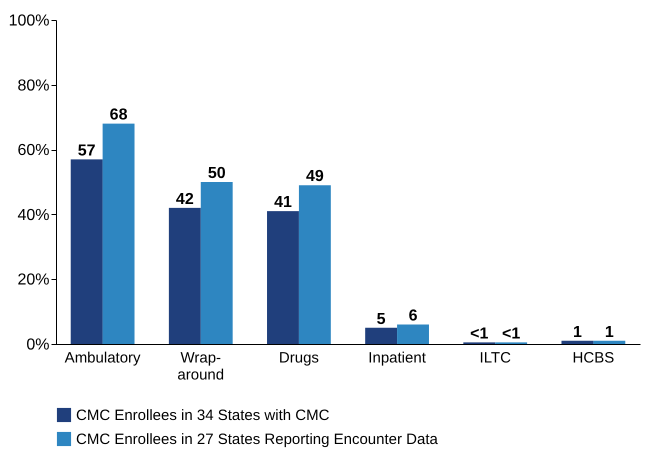 Image resolution: width=650 pixels, height=455 pixels. What do you see at coordinates (119, 115) in the screenshot?
I see `data-label: 68` at bounding box center [119, 115].